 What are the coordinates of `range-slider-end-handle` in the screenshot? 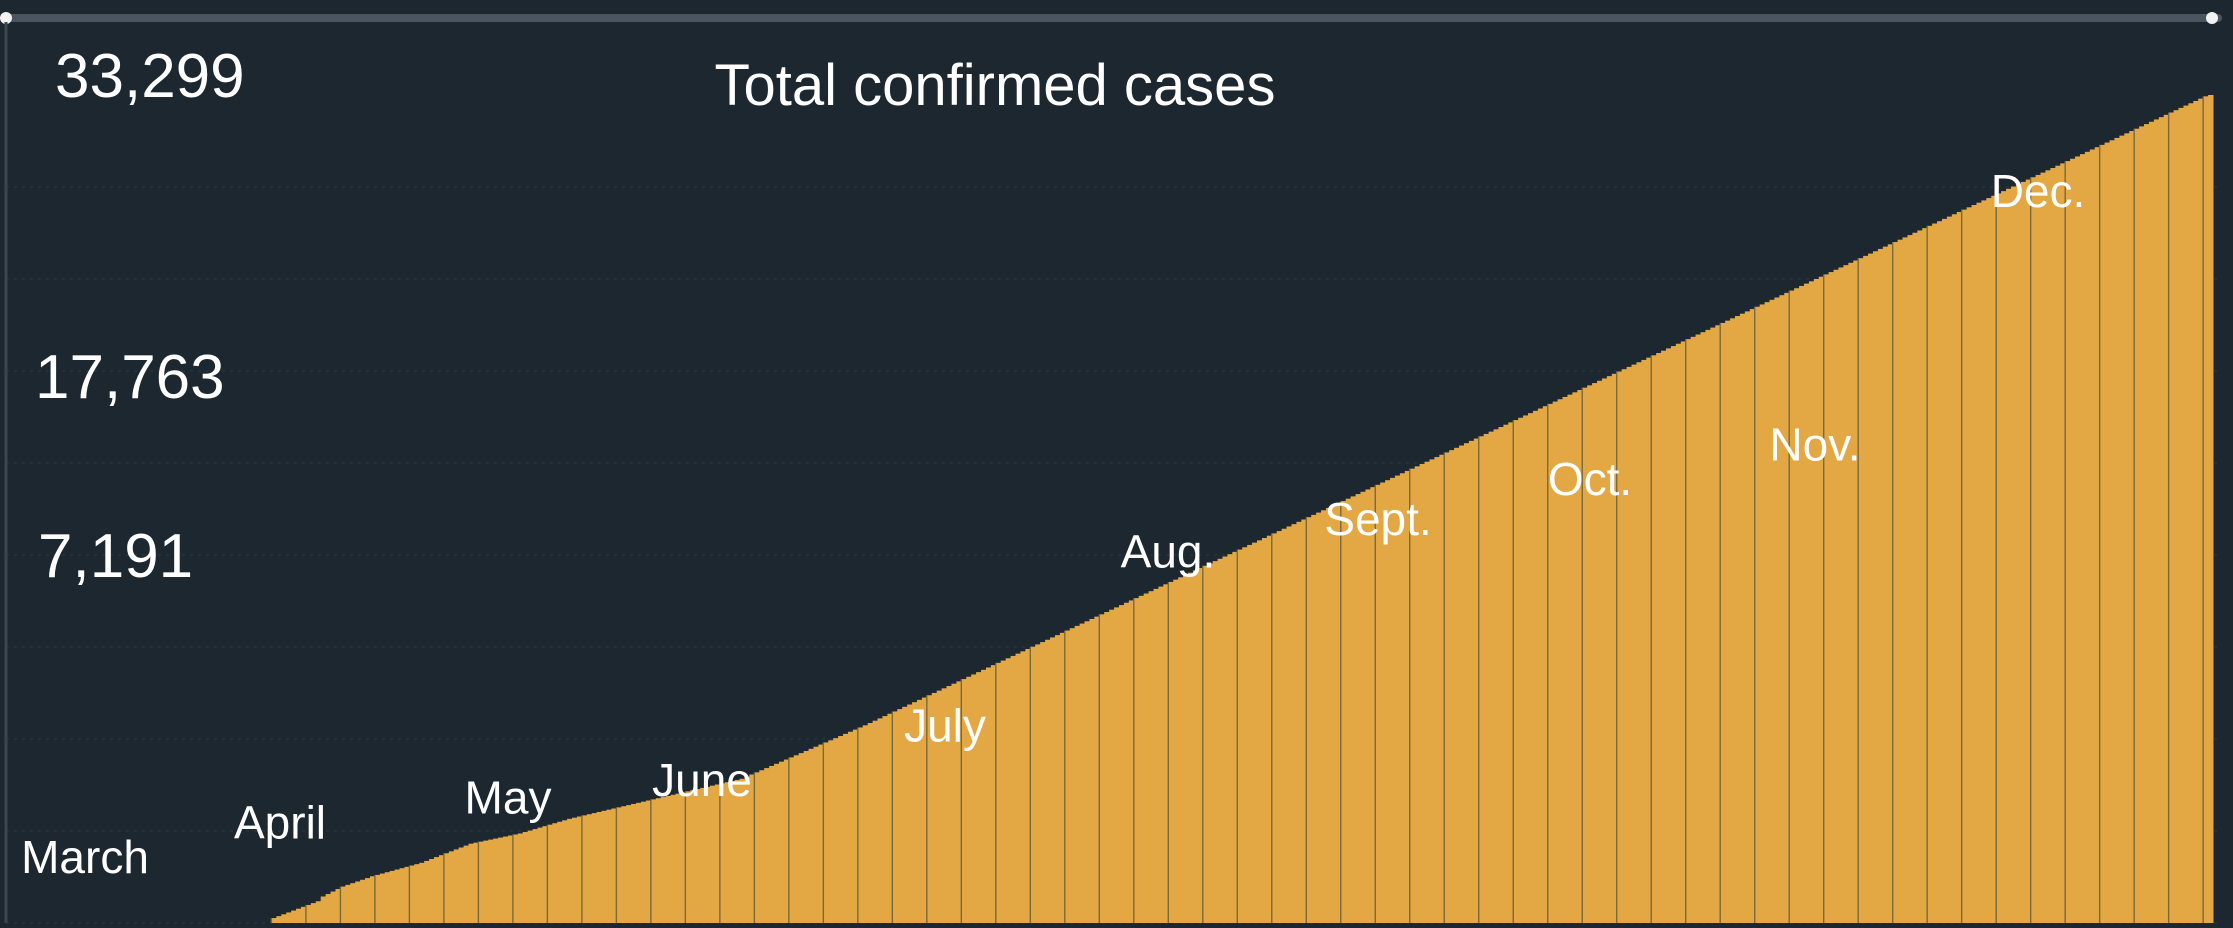 It's located at (2212, 18).